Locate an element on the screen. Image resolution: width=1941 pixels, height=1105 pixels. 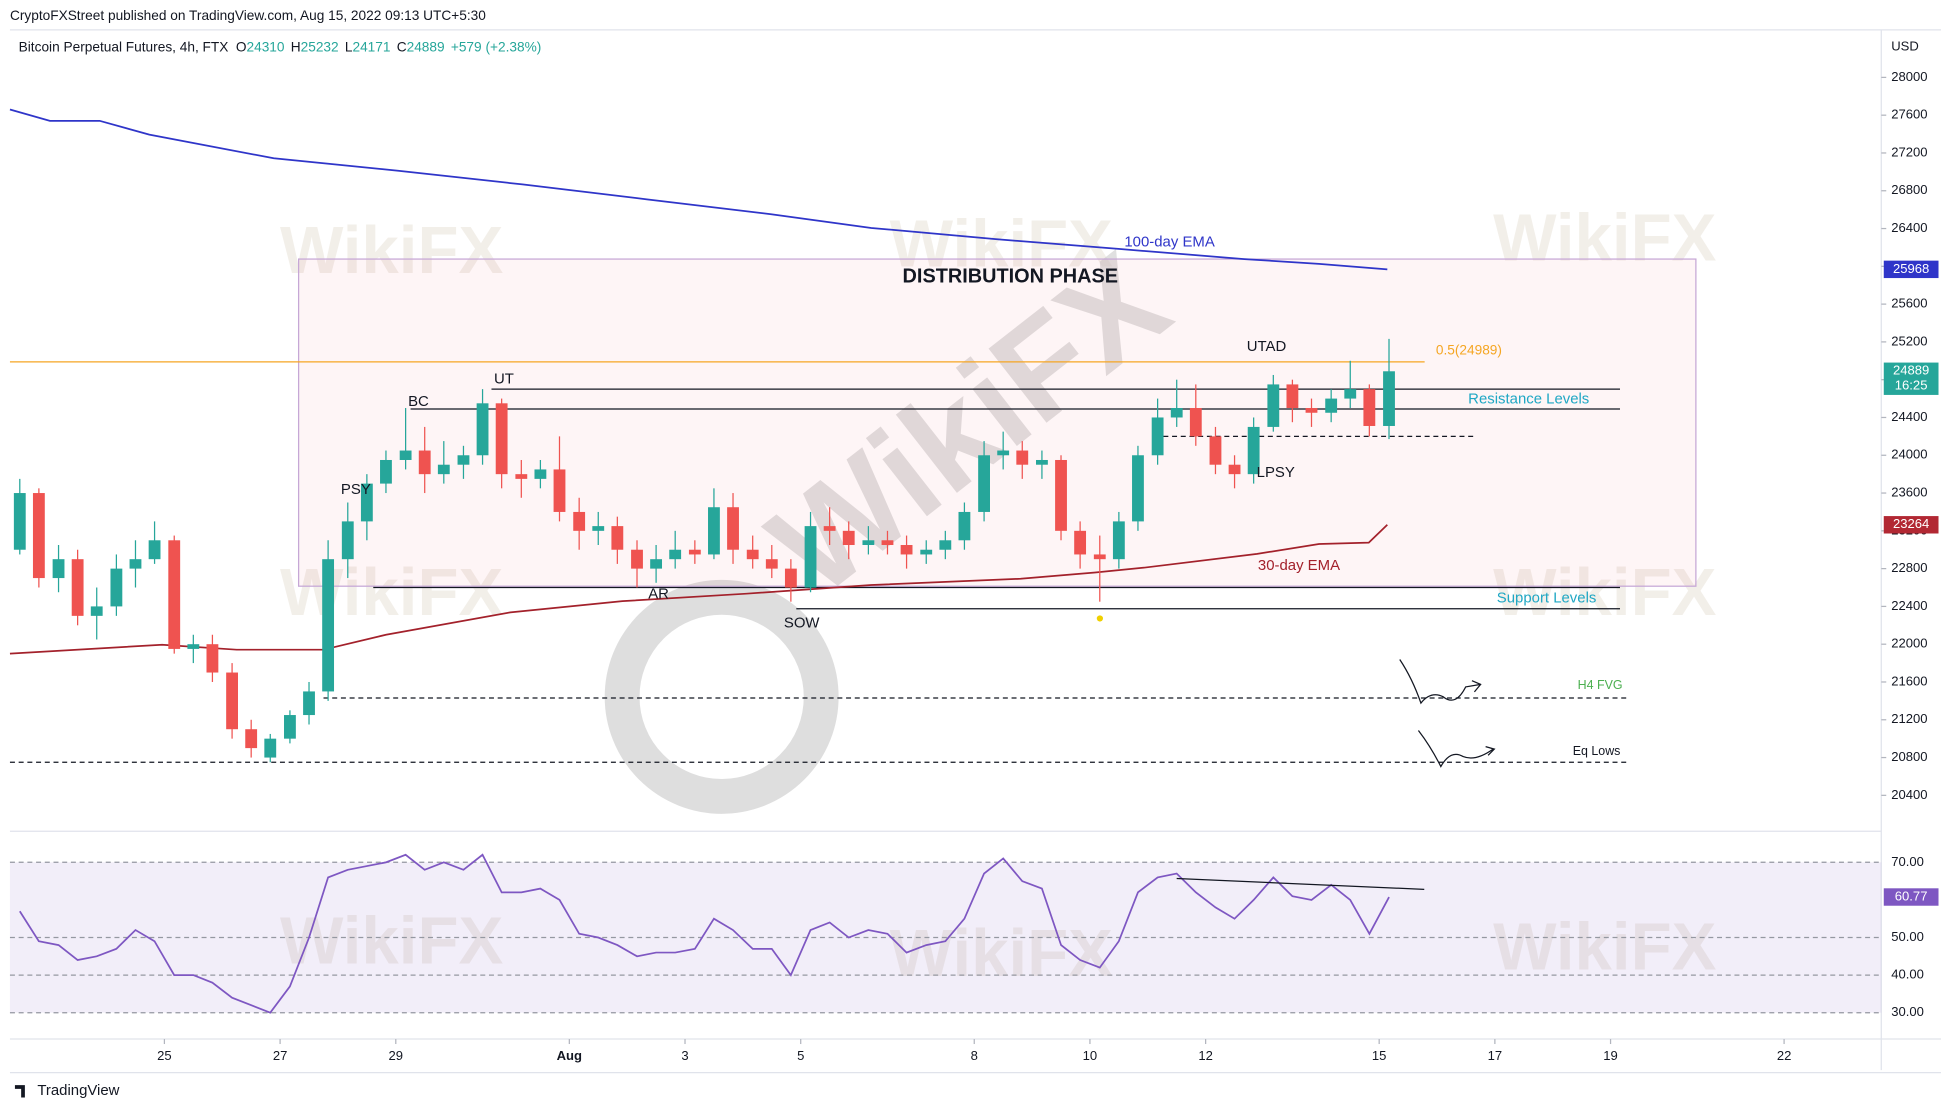
y-tick-label: 27600 is located at coordinates (1909, 114).